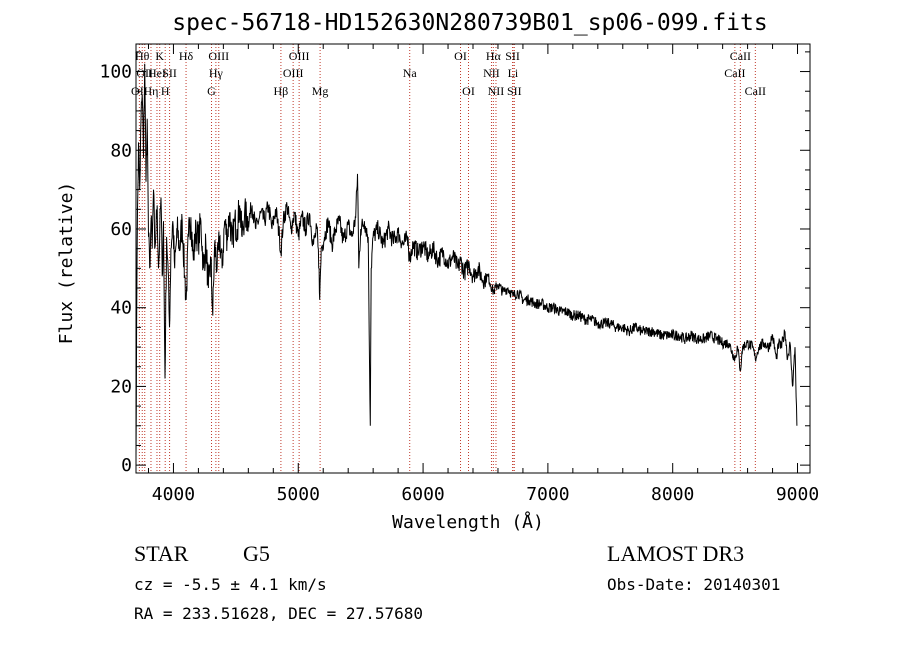 The height and width of the screenshot is (649, 900). I want to click on y-tick-label: 80, so click(121, 150).